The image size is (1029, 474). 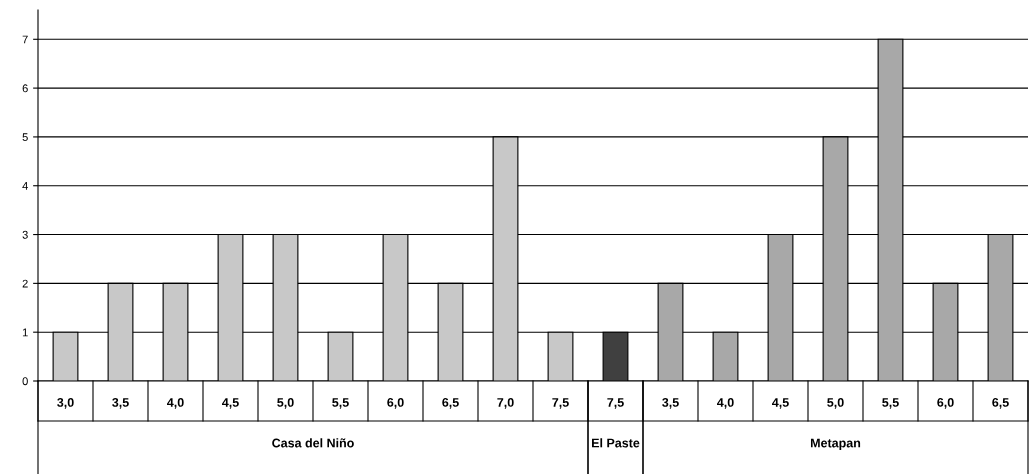 What do you see at coordinates (25, 88) in the screenshot?
I see `y-tick-label: 6` at bounding box center [25, 88].